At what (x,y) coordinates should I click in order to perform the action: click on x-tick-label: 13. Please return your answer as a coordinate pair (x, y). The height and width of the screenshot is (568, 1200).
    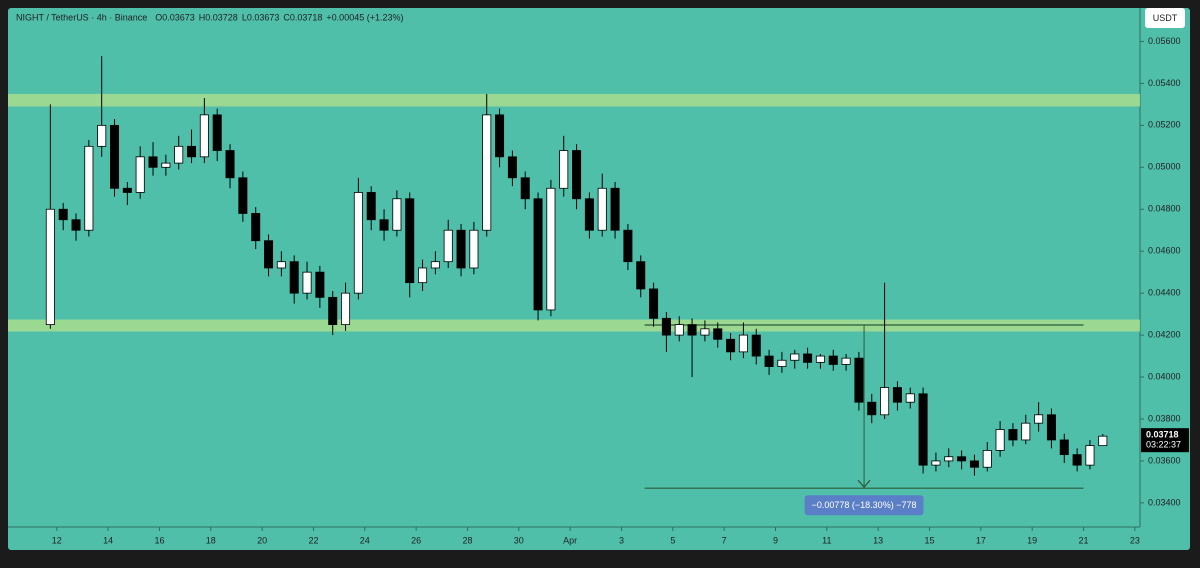
    Looking at the image, I should click on (878, 540).